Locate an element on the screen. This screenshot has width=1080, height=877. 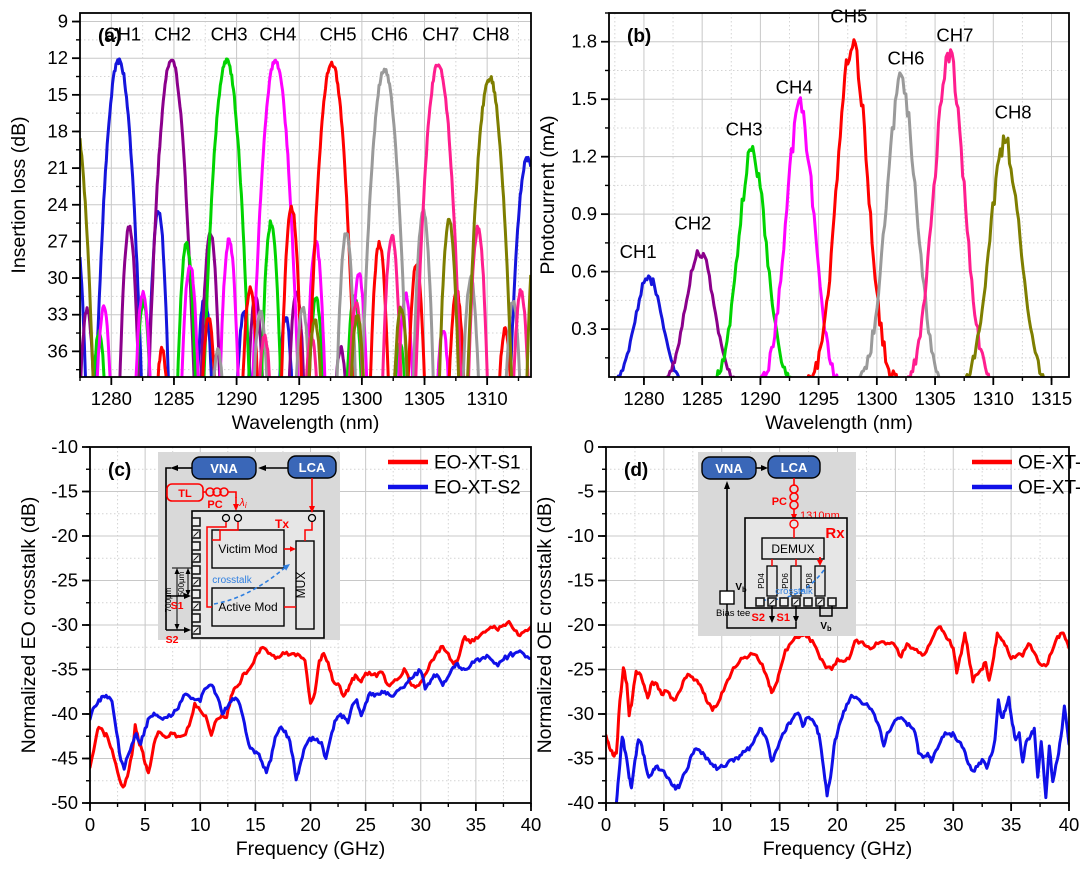
legend-label: OE-XT-S2 is located at coordinates (1049, 488).